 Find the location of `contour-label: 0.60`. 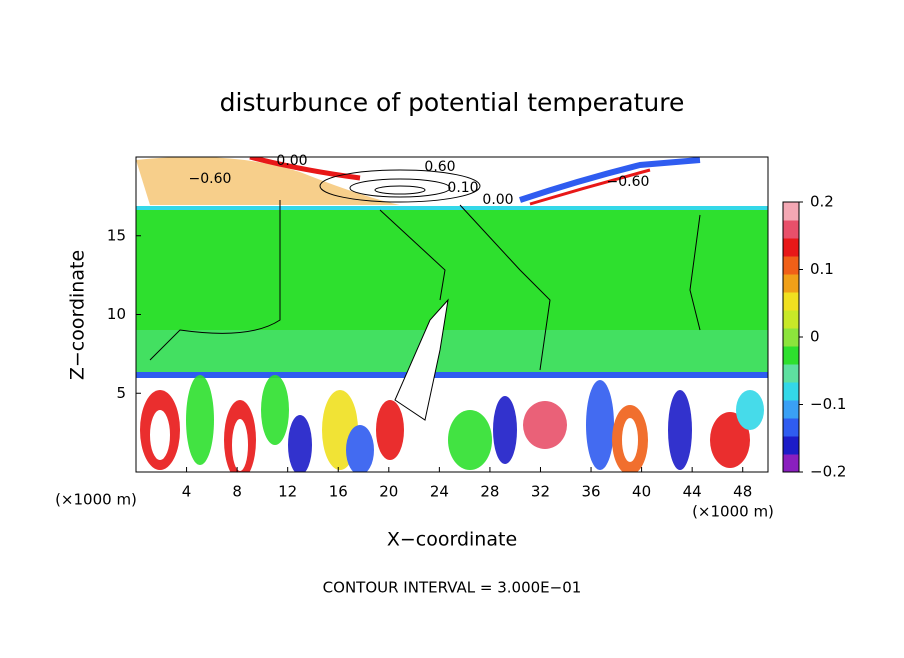

contour-label: 0.60 is located at coordinates (439, 167).